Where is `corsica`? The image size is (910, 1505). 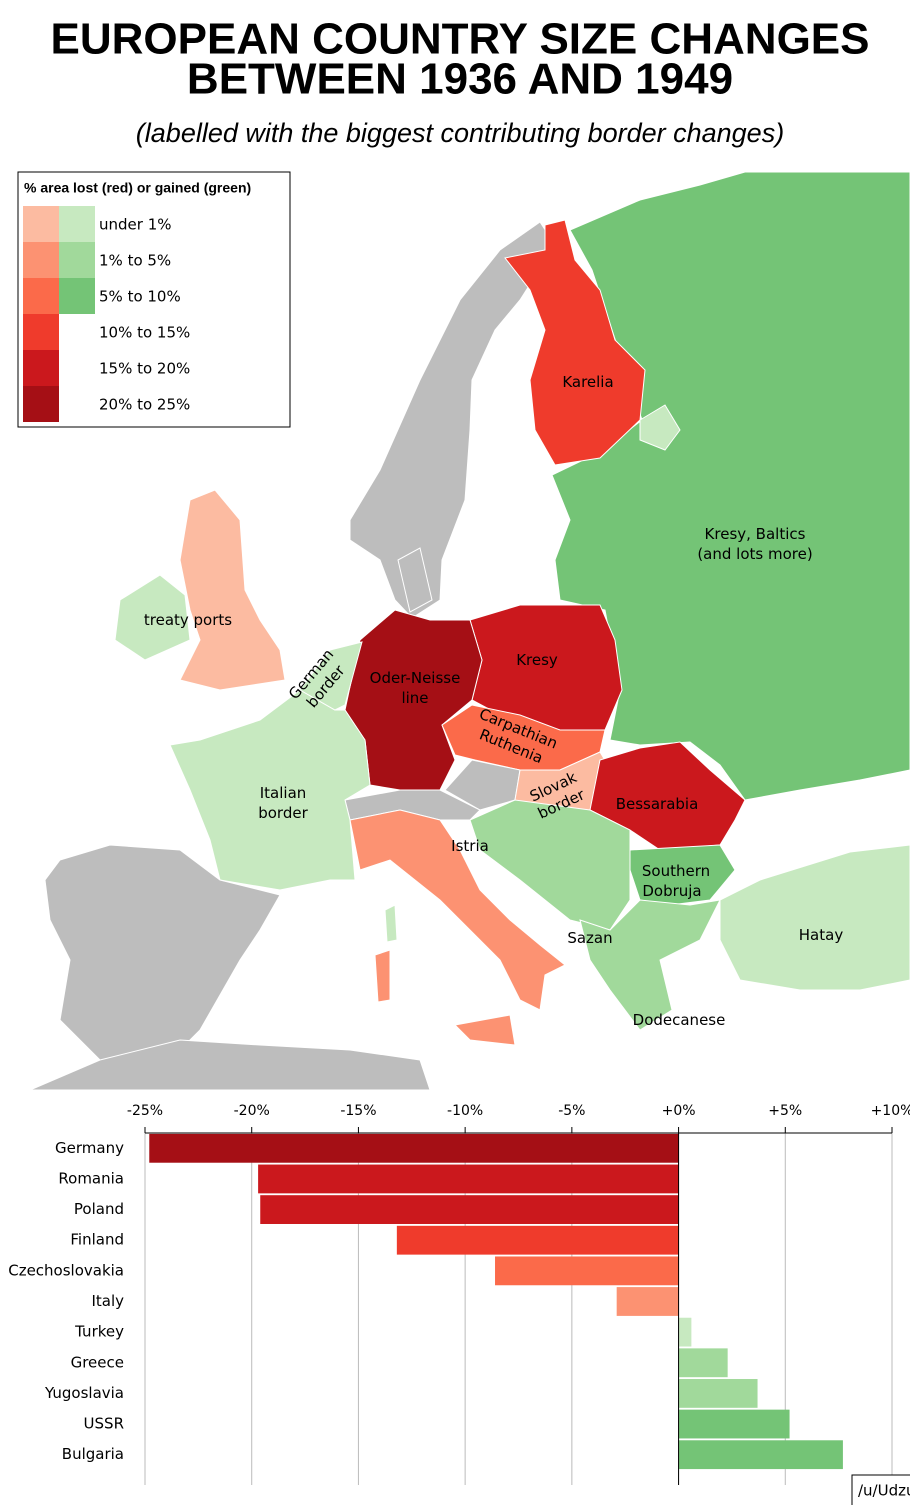 corsica is located at coordinates (391, 923).